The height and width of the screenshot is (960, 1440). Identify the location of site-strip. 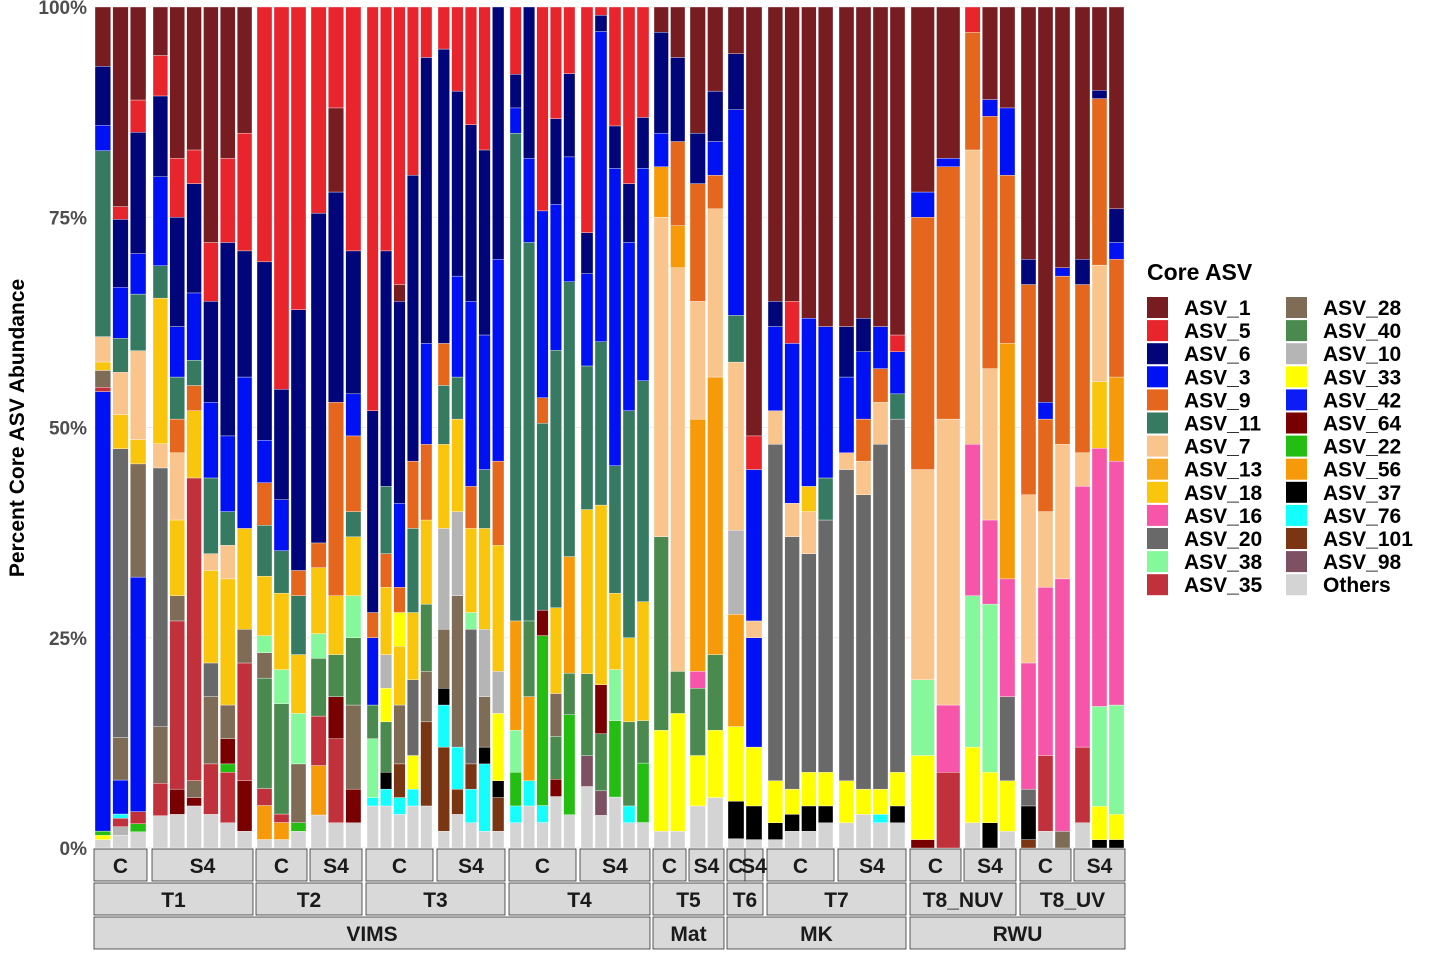
(688, 933).